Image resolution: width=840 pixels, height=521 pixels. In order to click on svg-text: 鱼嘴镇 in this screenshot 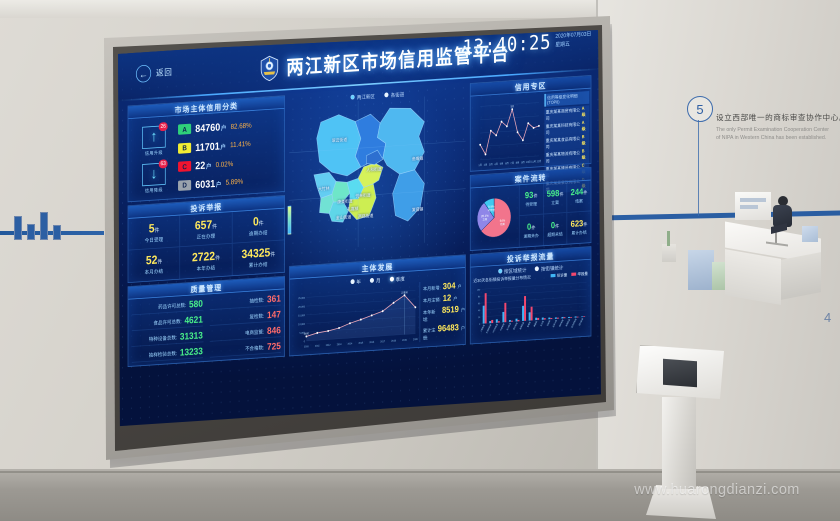, I will do `click(529, 324)`.